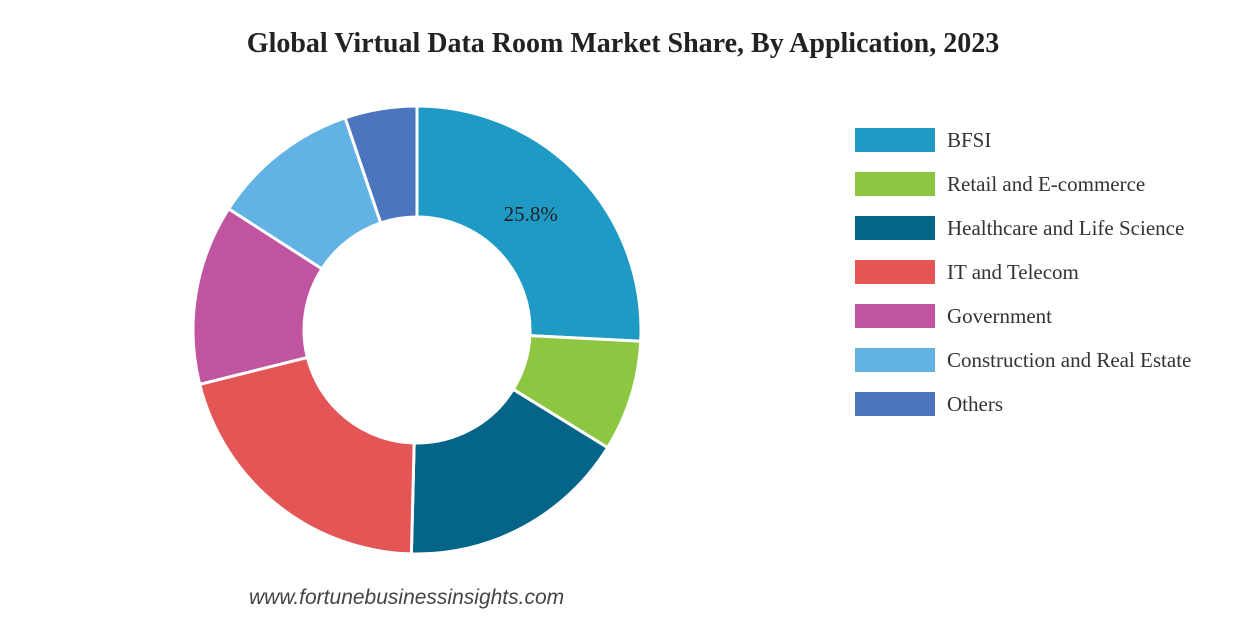 This screenshot has width=1246, height=620. What do you see at coordinates (407, 597) in the screenshot?
I see `source-watermark: www.fortunebusinessinsights.com` at bounding box center [407, 597].